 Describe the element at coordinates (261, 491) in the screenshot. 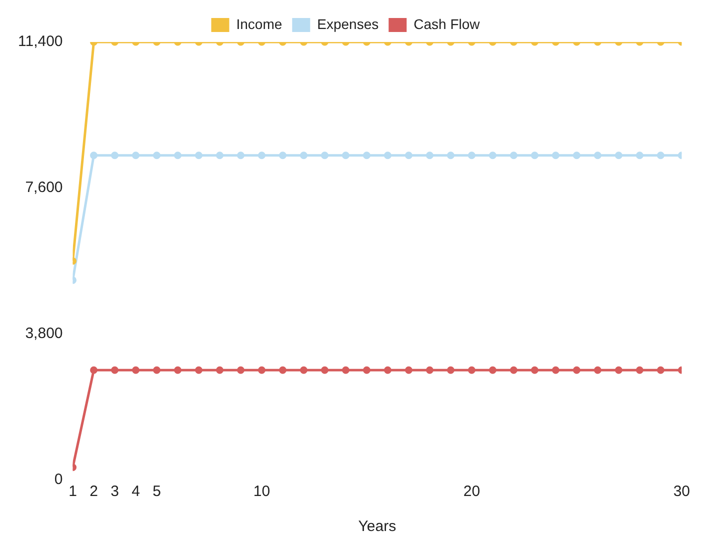

I see `x-tick-label: 10` at that location.